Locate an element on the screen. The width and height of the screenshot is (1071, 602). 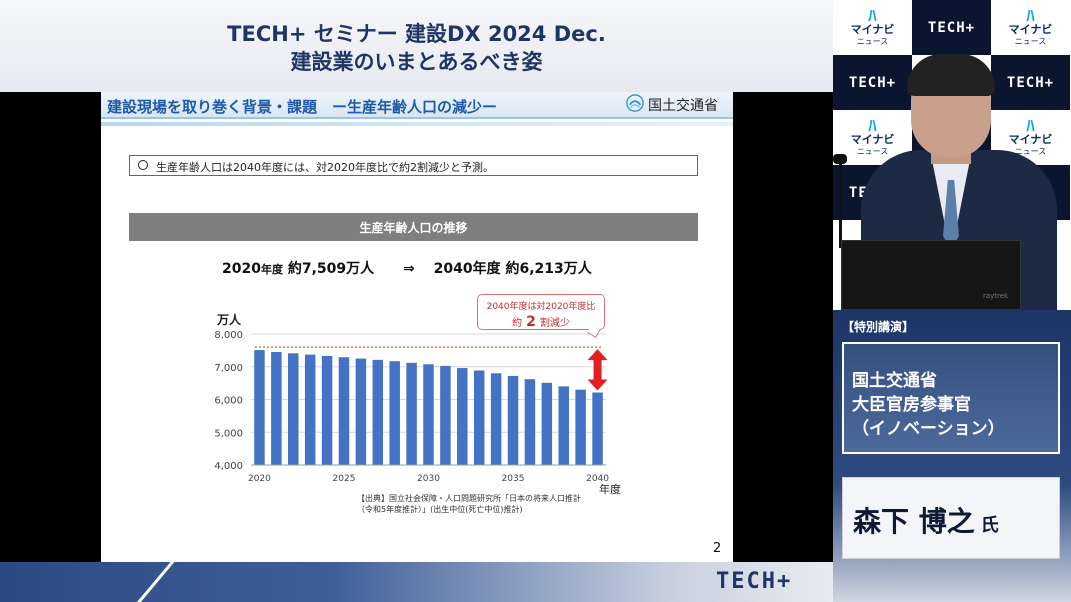
x-tick-label: 2020 is located at coordinates (259, 479).